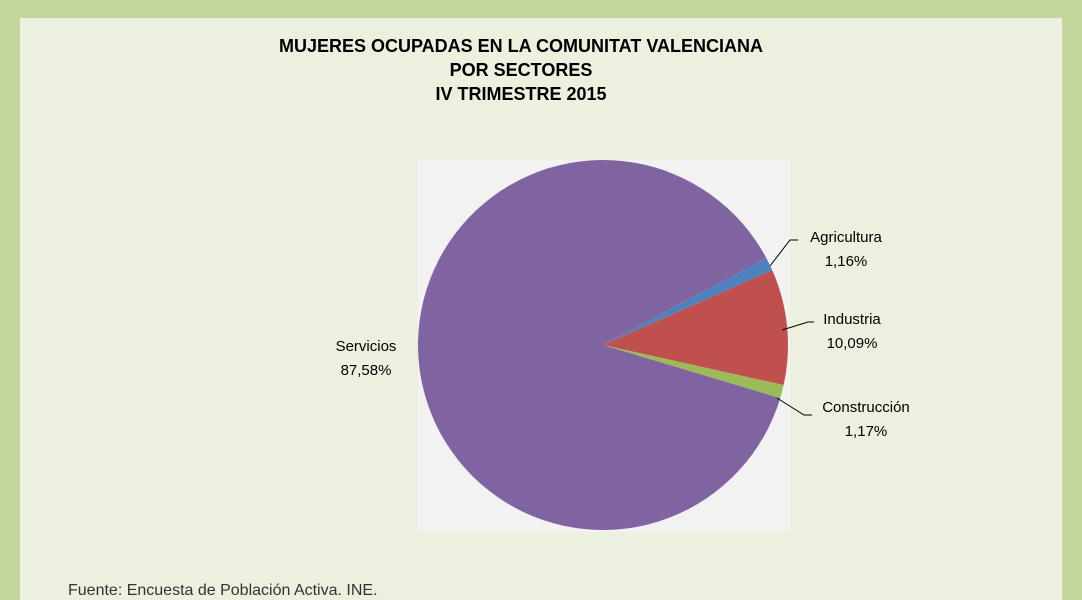  Describe the element at coordinates (846, 237) in the screenshot. I see `slice-label: Agricultura` at that location.